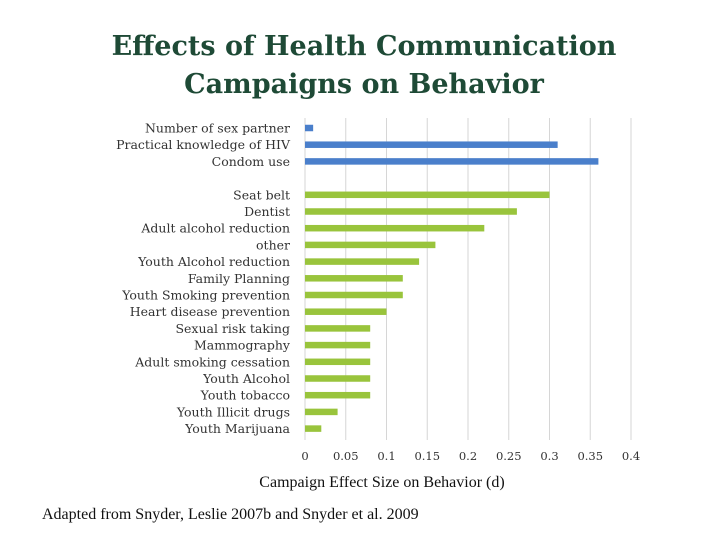 This screenshot has height=546, width=728. I want to click on category-label-0: Number of sex partner, so click(217, 128).